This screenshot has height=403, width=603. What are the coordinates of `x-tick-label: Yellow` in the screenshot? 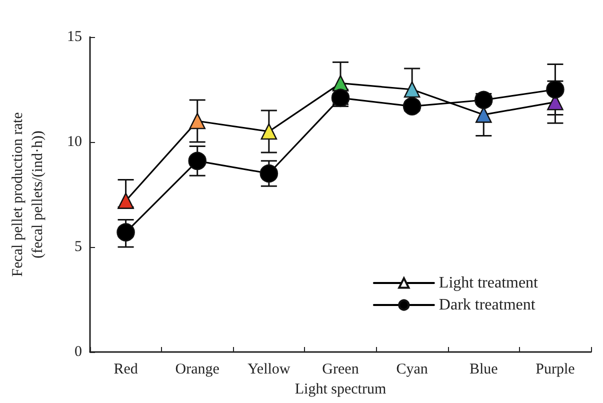 It's located at (269, 370).